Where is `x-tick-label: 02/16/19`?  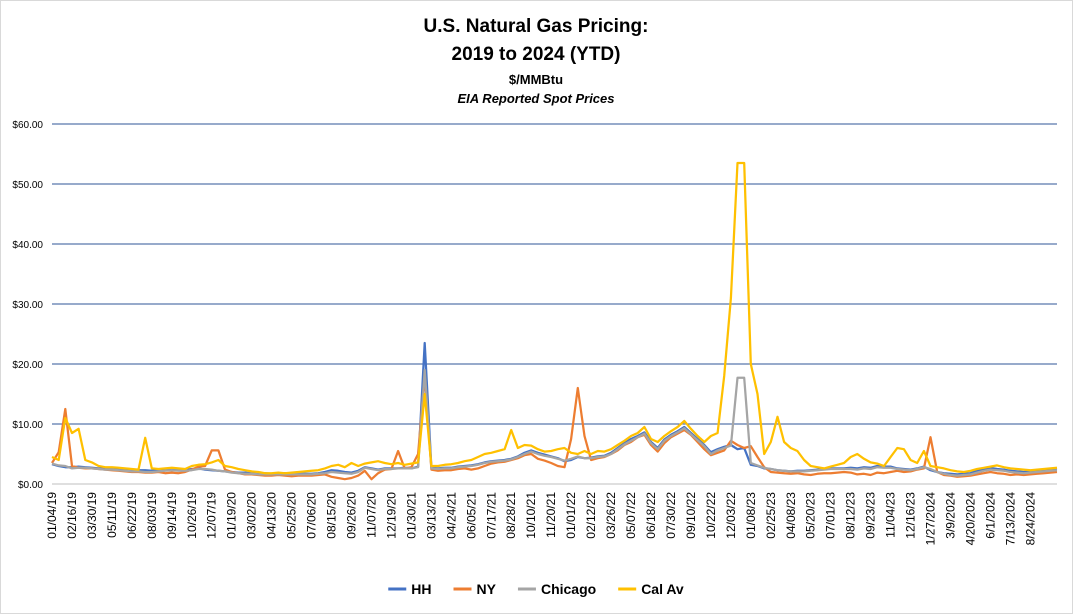
x-tick-label: 02/16/19 is located at coordinates (72, 515).